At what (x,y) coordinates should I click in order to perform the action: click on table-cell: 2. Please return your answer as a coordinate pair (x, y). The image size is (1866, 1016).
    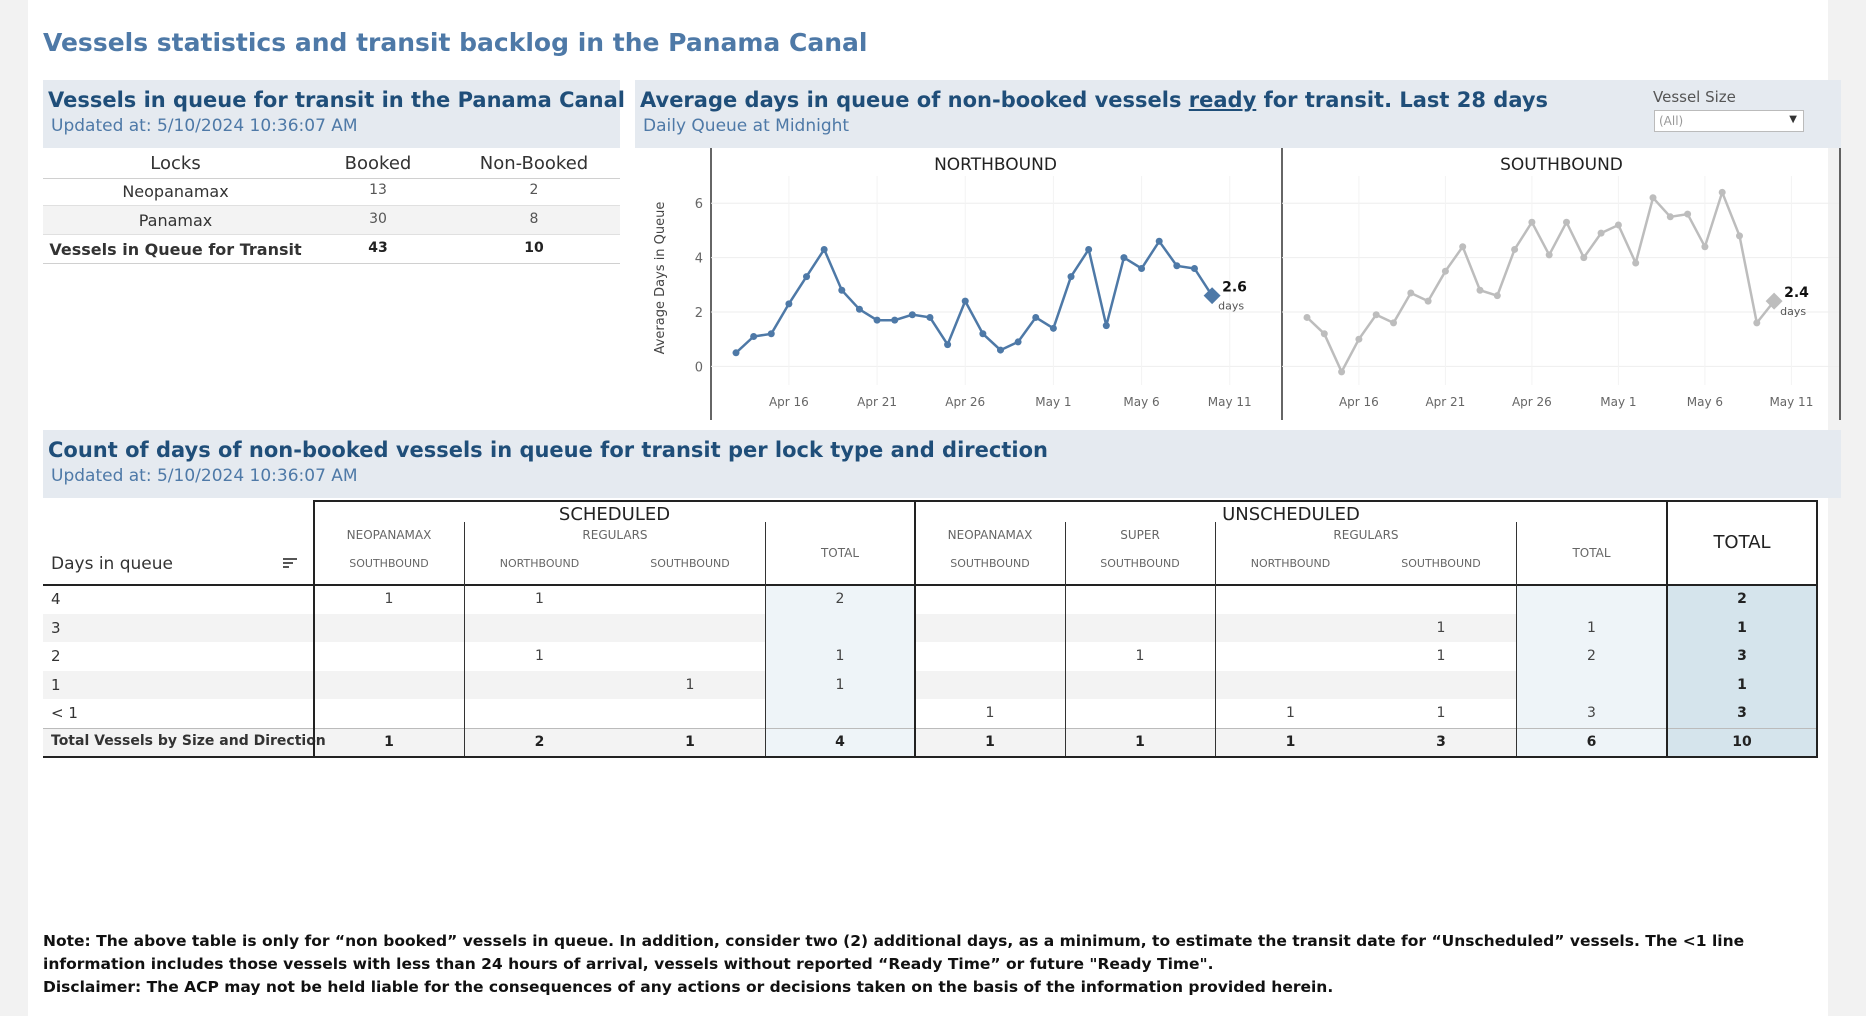
    Looking at the image, I should click on (1591, 656).